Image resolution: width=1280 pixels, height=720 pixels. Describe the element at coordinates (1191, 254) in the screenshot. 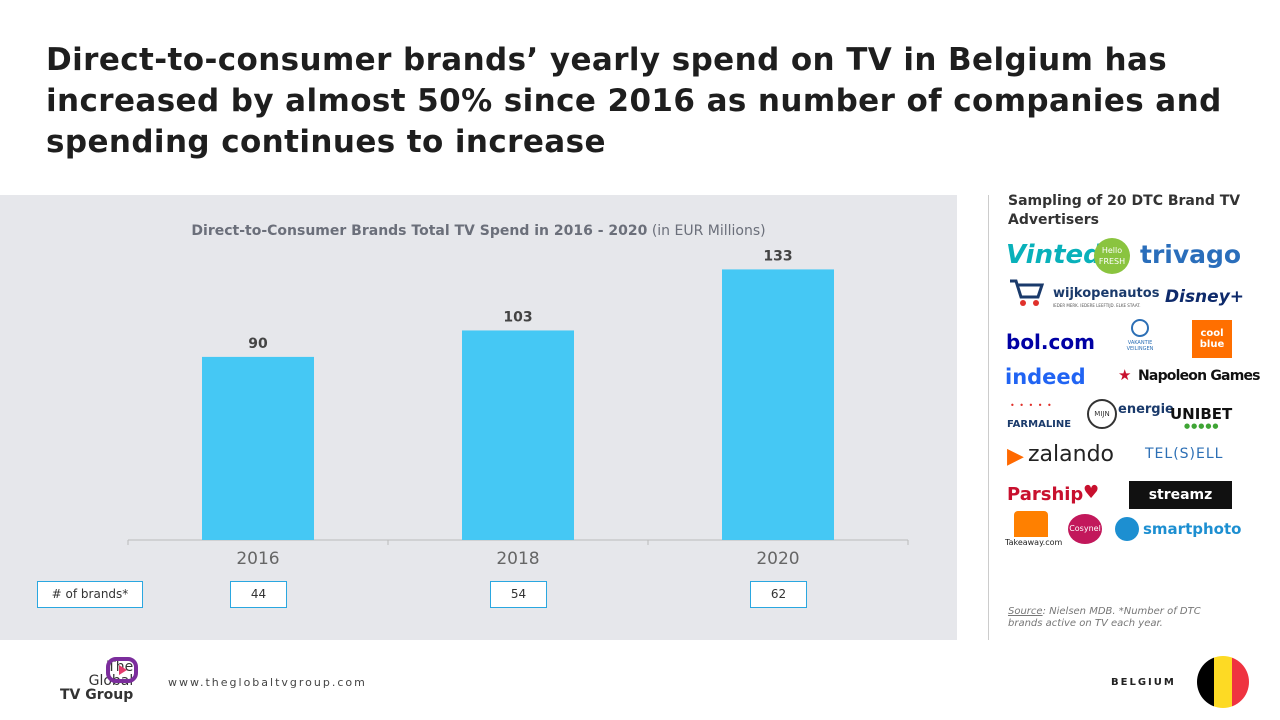

I see `trivago-logo: trivago` at that location.